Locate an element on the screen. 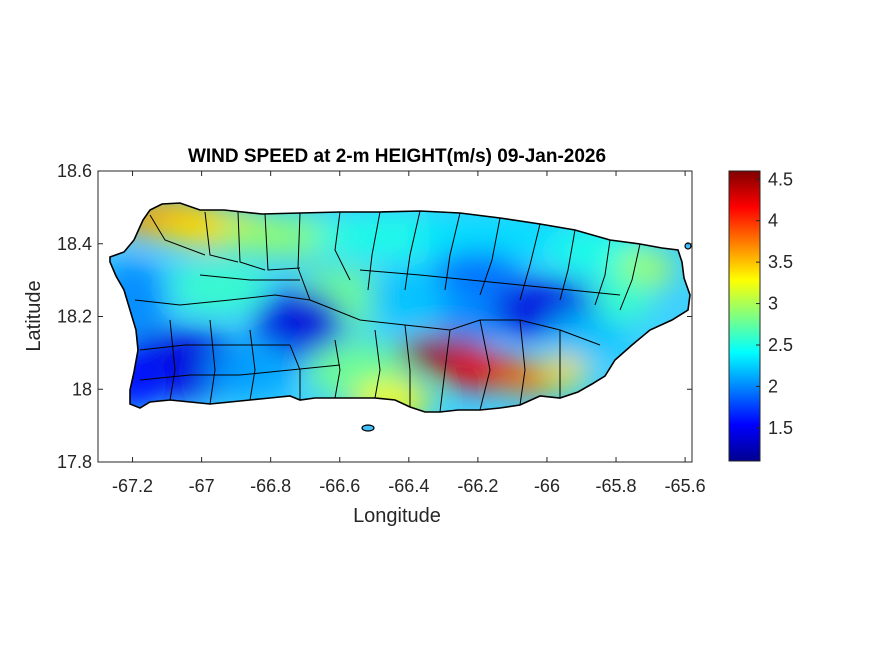 The image size is (875, 656). colorbar-tick-label: 4.5 is located at coordinates (780, 179).